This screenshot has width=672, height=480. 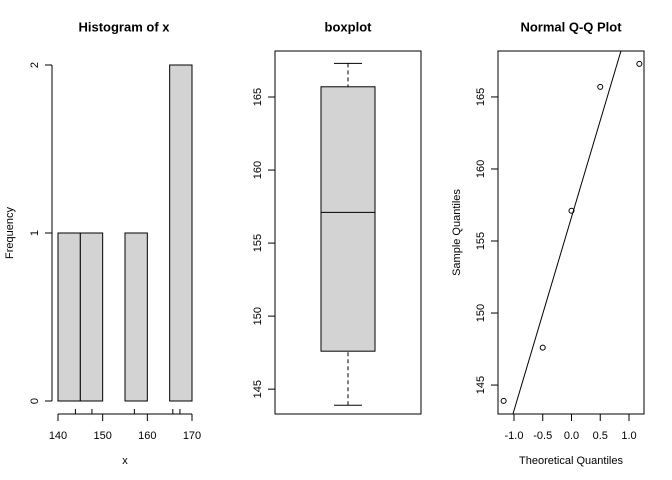 What do you see at coordinates (102, 436) in the screenshot?
I see `x-tick-label: 150` at bounding box center [102, 436].